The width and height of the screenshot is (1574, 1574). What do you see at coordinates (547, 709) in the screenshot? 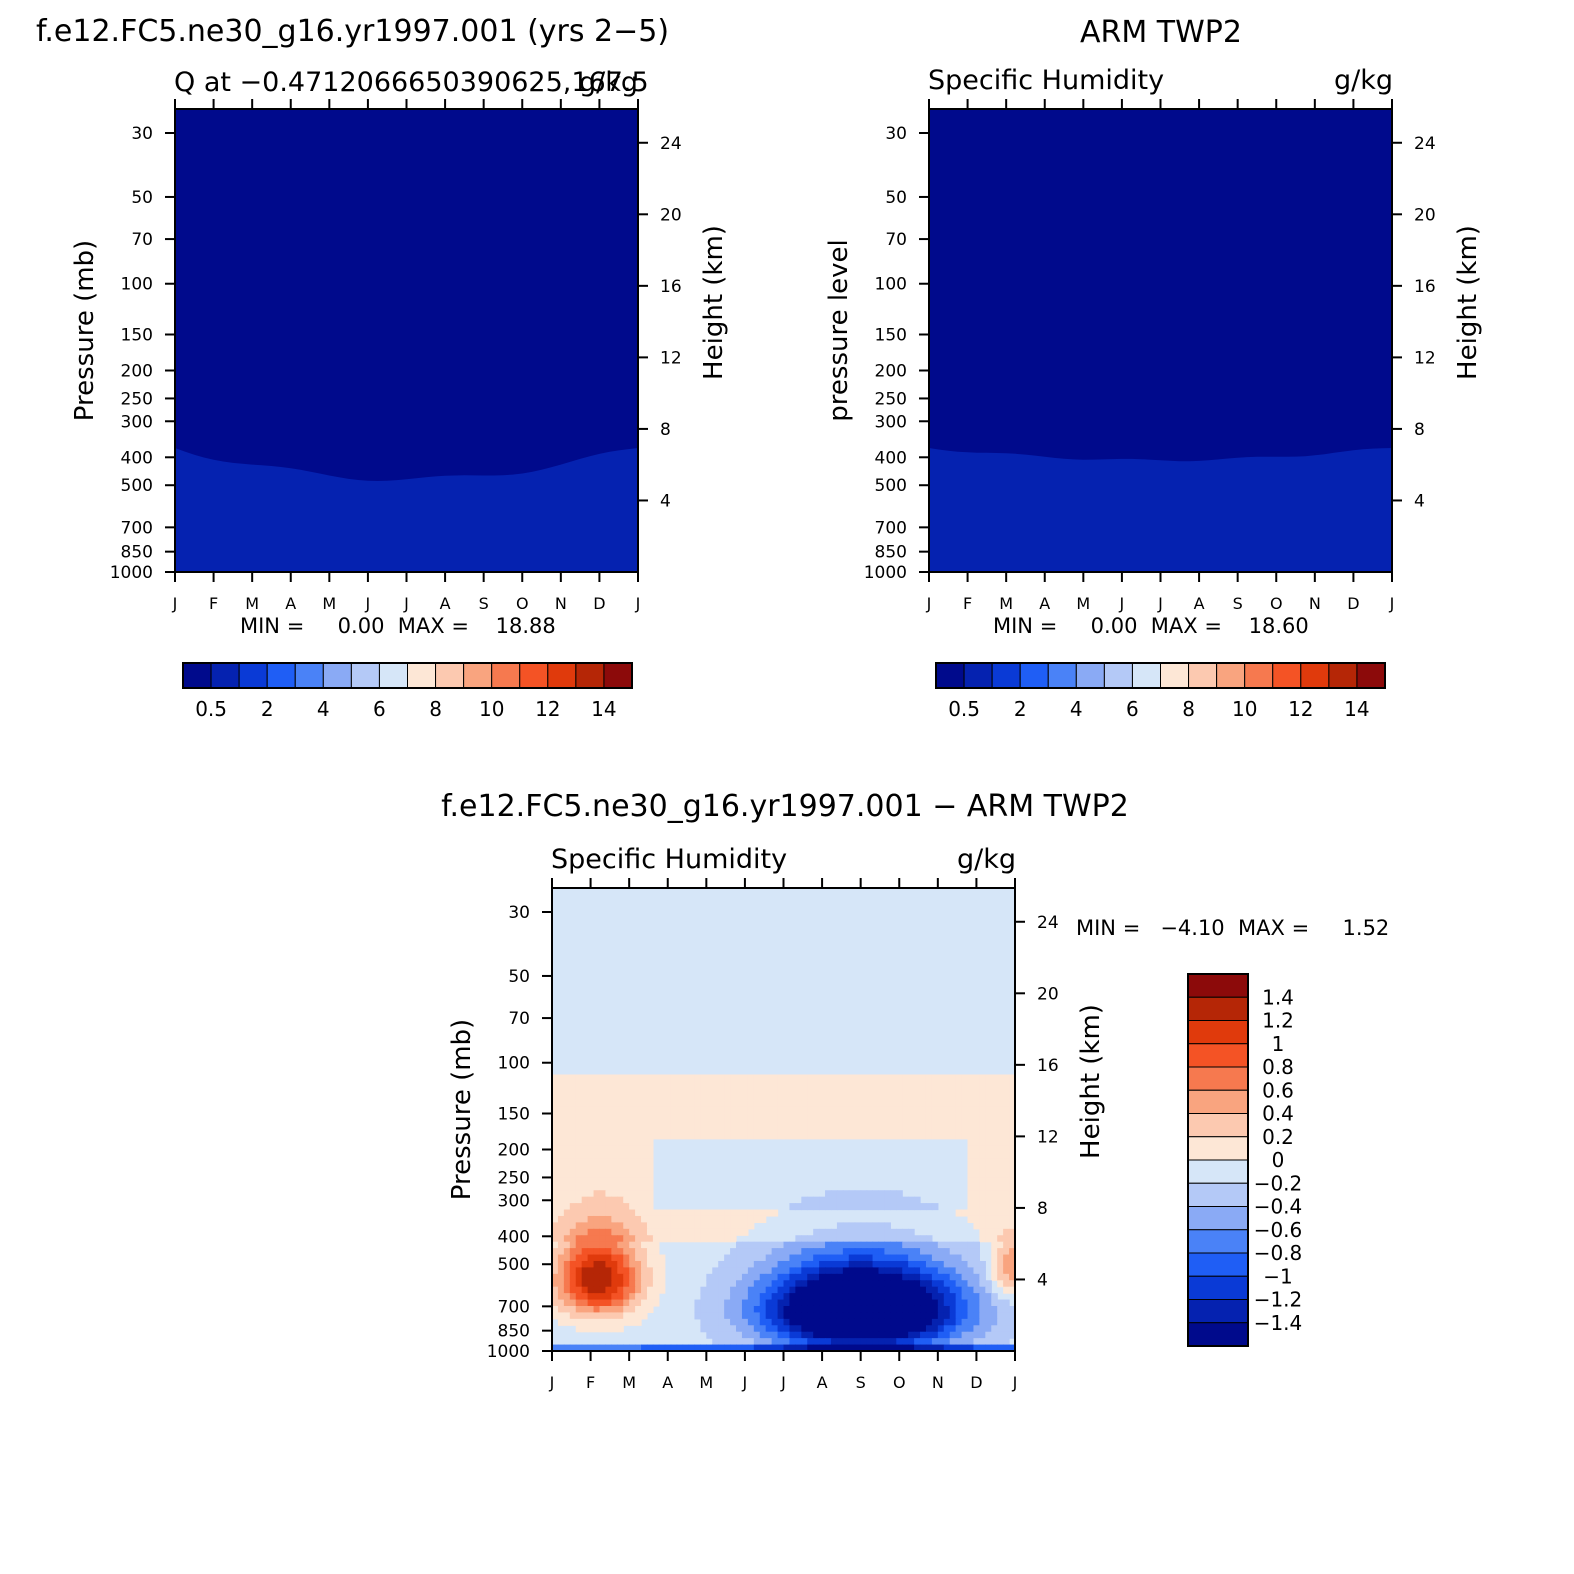
I see `colorbar-label: 12` at bounding box center [547, 709].